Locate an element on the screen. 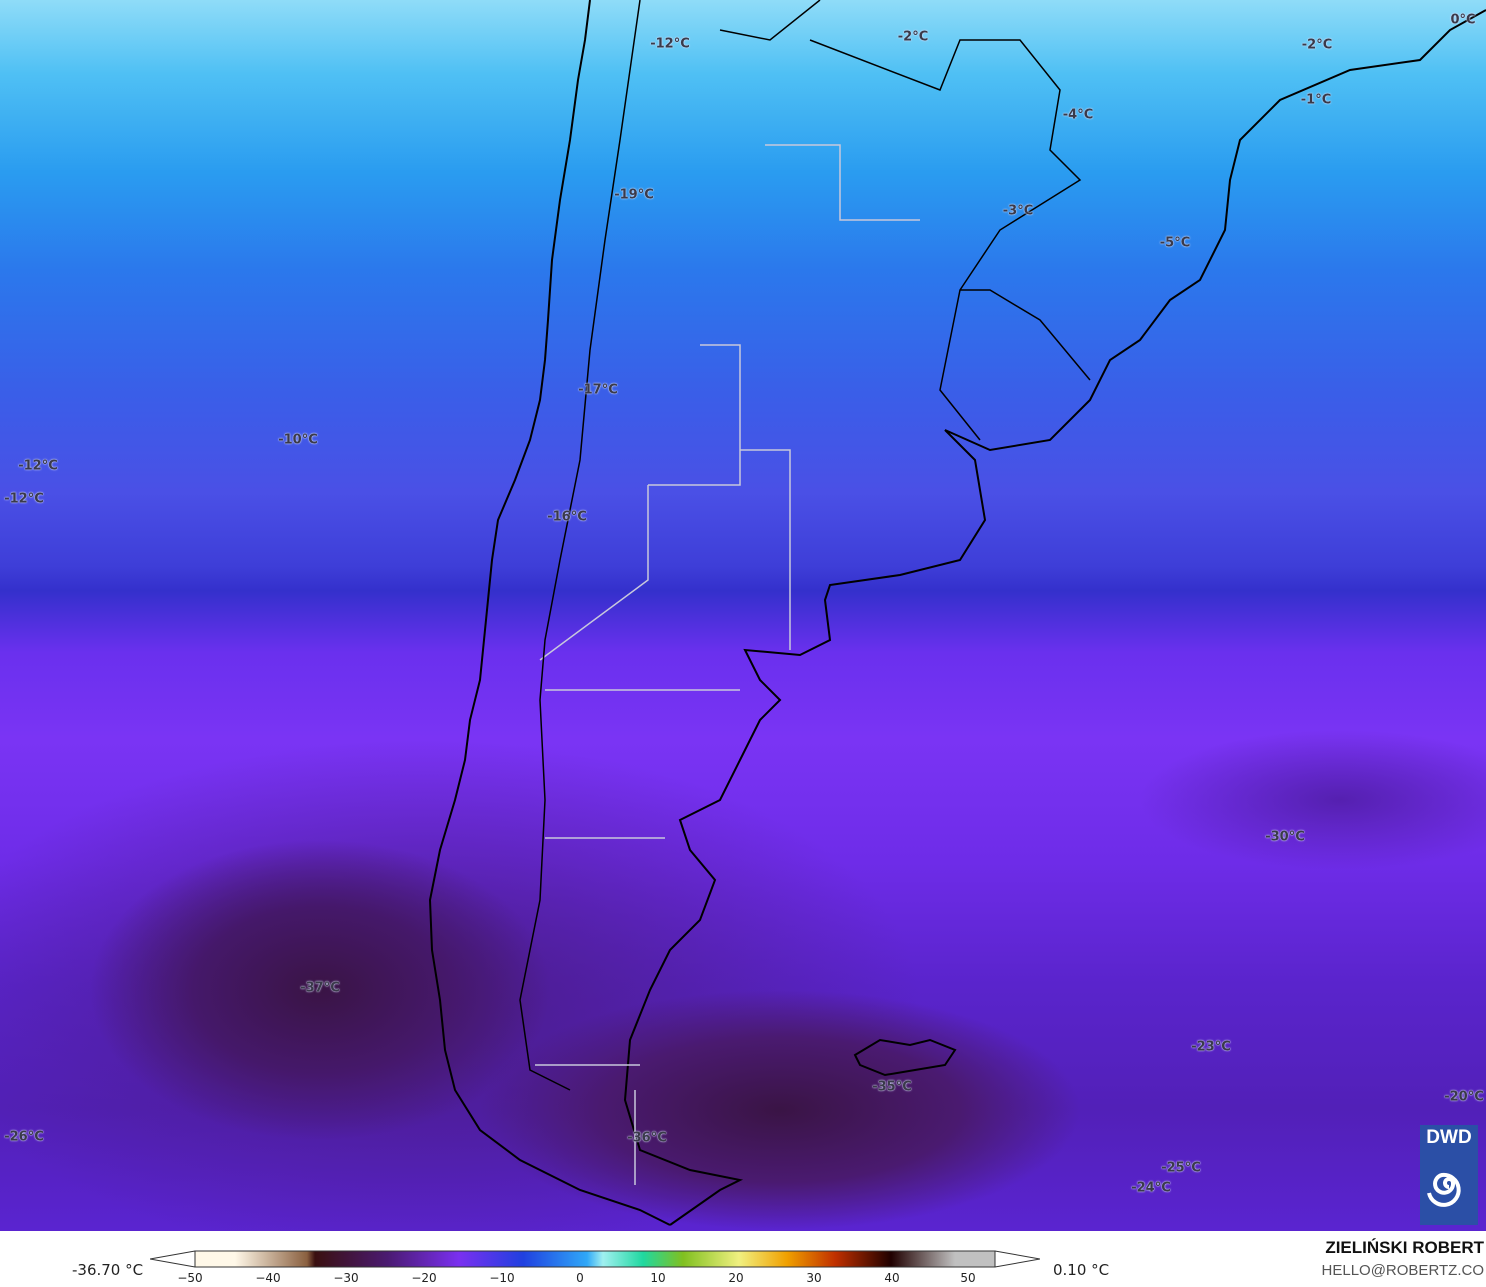 The width and height of the screenshot is (1486, 1287). temp-label: -5°C is located at coordinates (1175, 243).